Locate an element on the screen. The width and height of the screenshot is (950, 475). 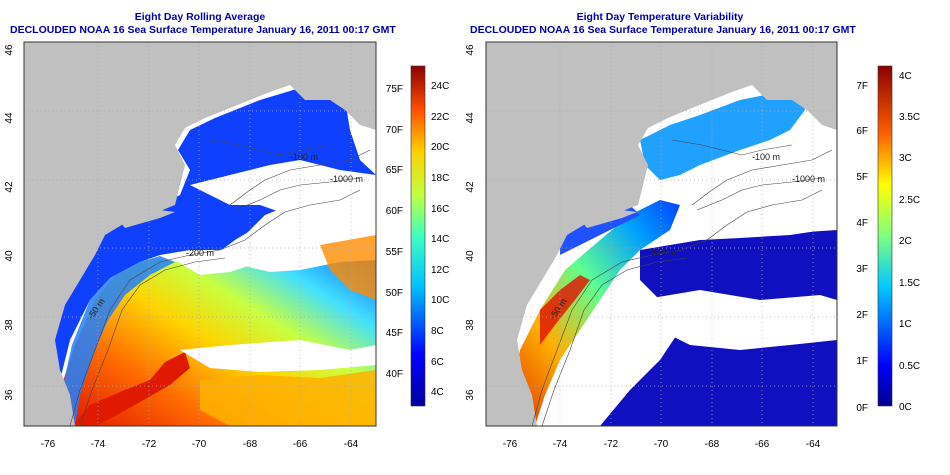
left-cb-c-label: 12C is located at coordinates (440, 270).